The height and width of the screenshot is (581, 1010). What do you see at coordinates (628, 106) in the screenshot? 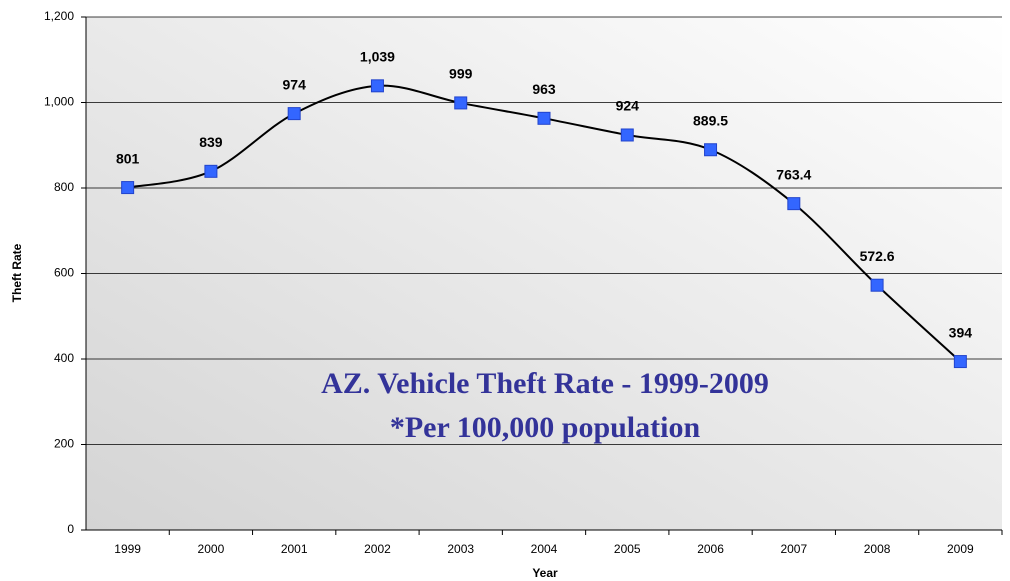
I see `data-label: 924` at bounding box center [628, 106].